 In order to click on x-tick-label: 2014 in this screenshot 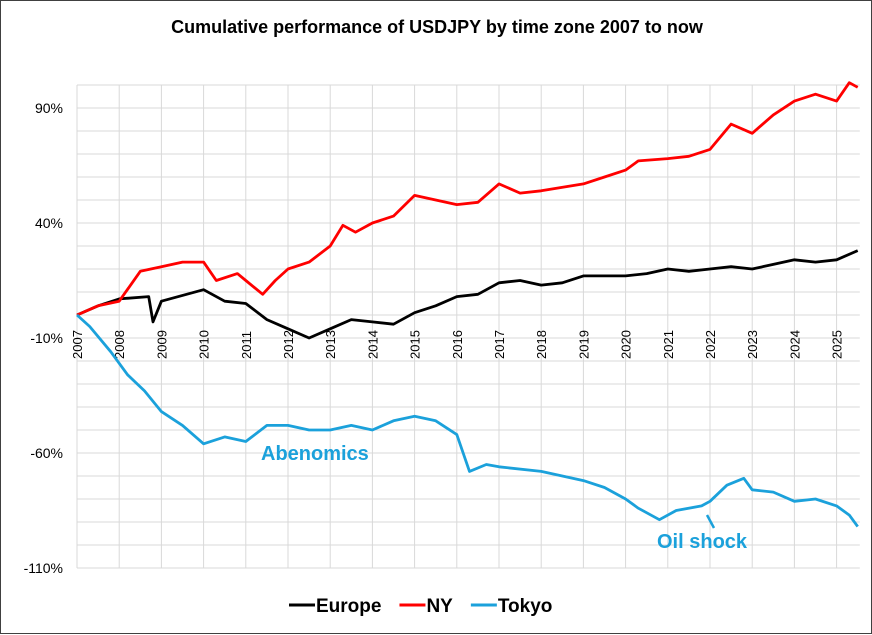, I will do `click(372, 344)`.